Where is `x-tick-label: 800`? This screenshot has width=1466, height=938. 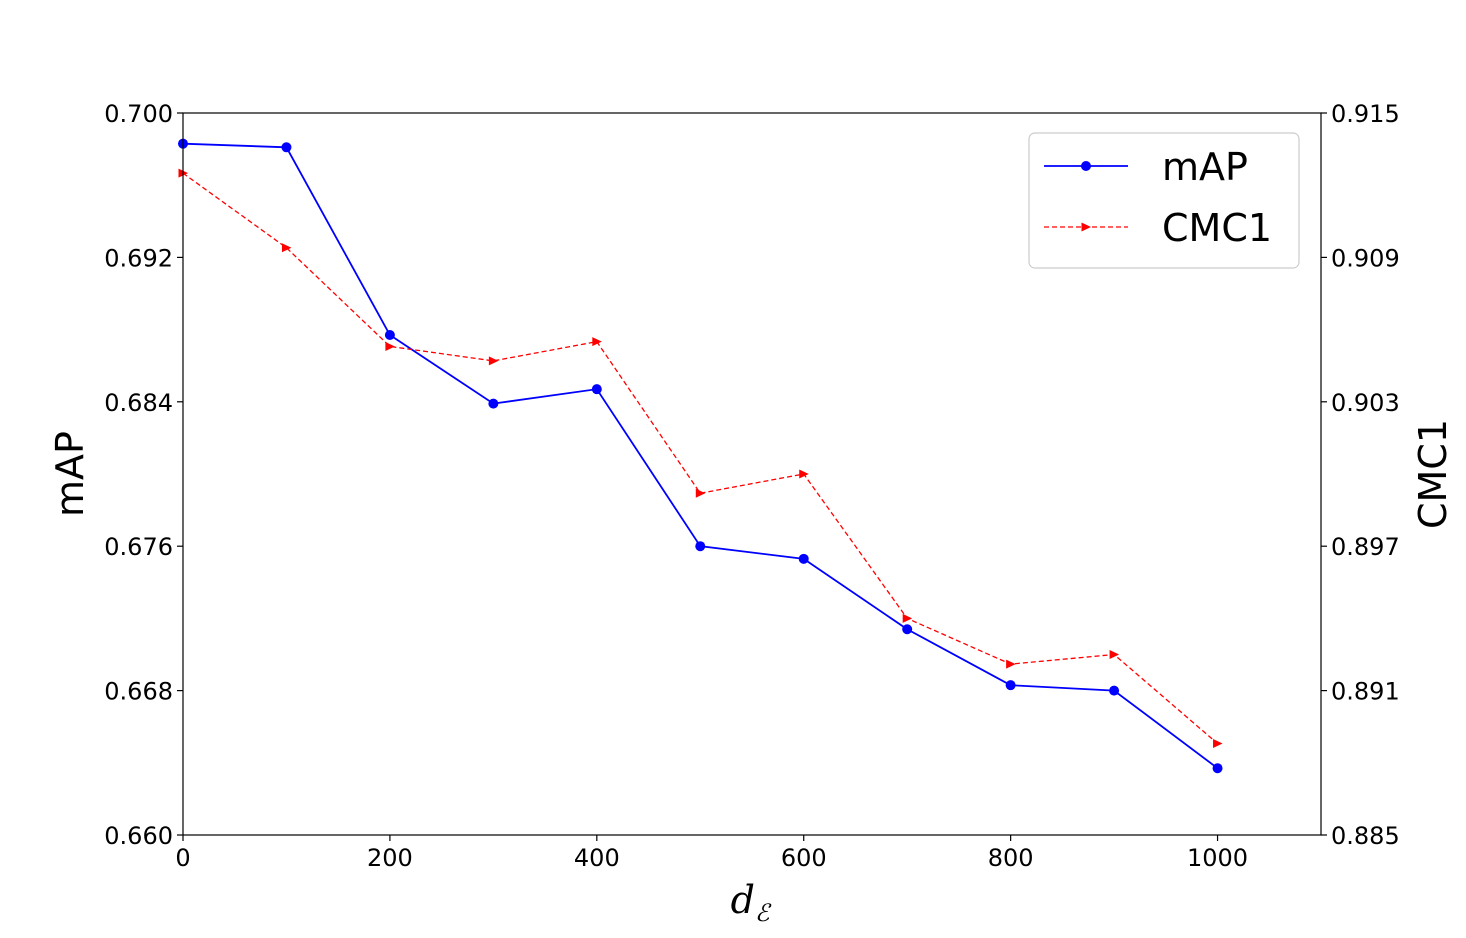
x-tick-label: 800 is located at coordinates (1011, 858).